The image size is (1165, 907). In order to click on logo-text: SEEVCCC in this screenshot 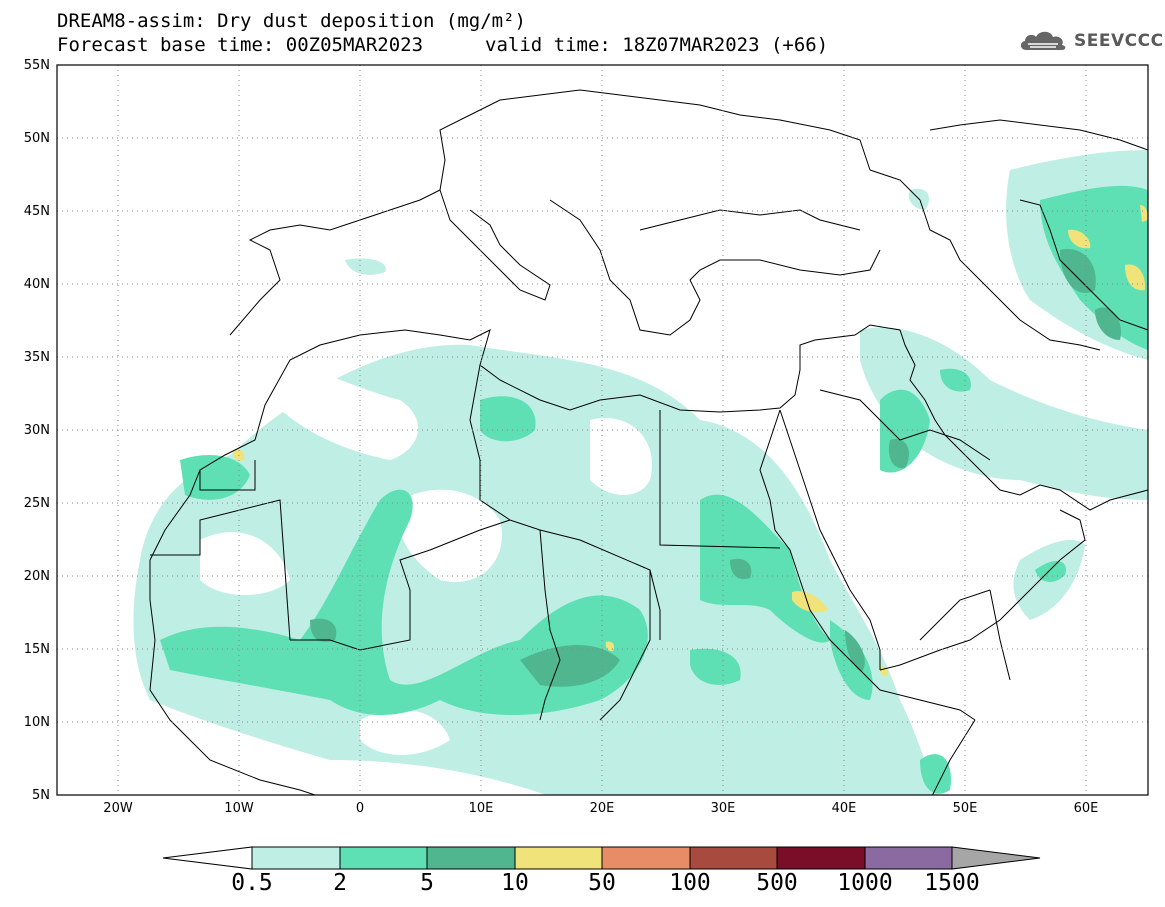, I will do `click(1119, 41)`.